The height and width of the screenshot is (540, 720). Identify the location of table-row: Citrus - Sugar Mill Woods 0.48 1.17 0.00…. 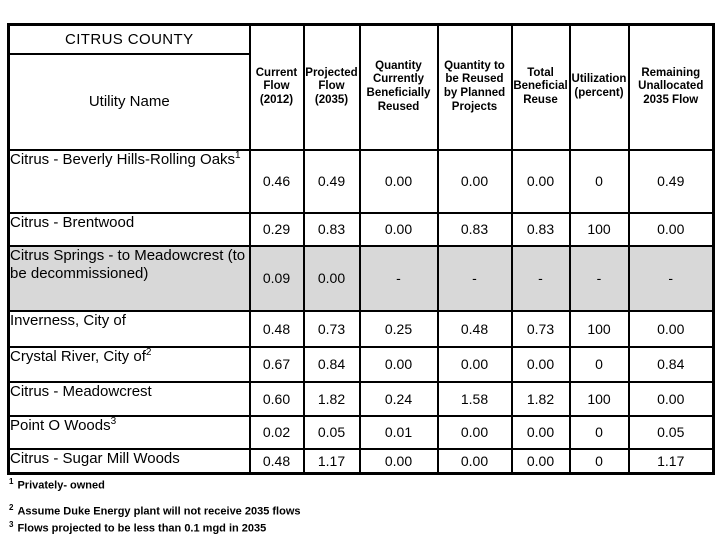
(361, 461).